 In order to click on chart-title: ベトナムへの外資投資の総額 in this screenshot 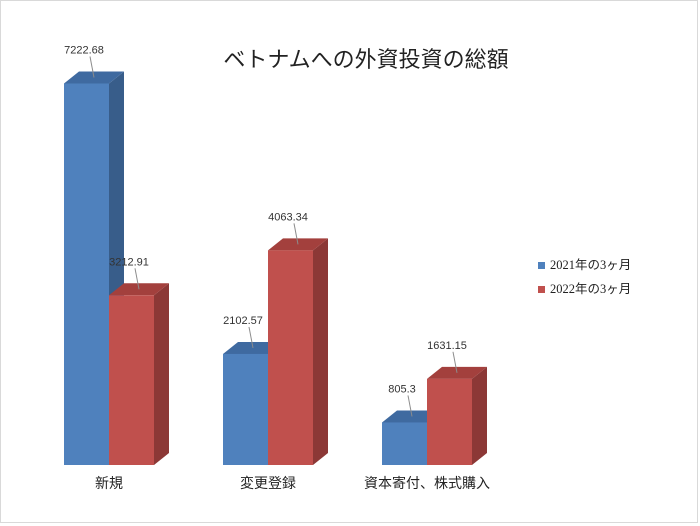, I will do `click(365, 60)`.